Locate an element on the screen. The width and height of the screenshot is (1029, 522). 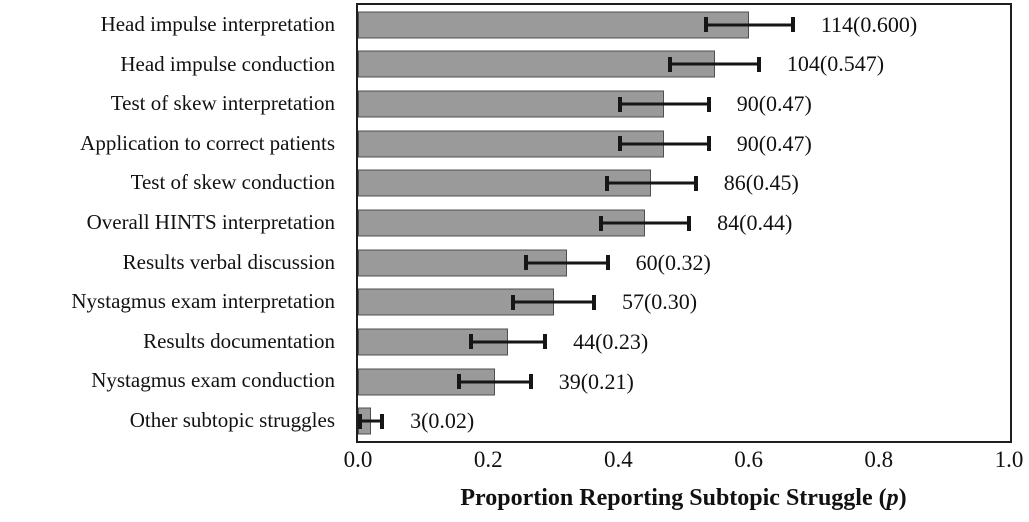
category-label: Results verbal discussion is located at coordinates (228, 261).